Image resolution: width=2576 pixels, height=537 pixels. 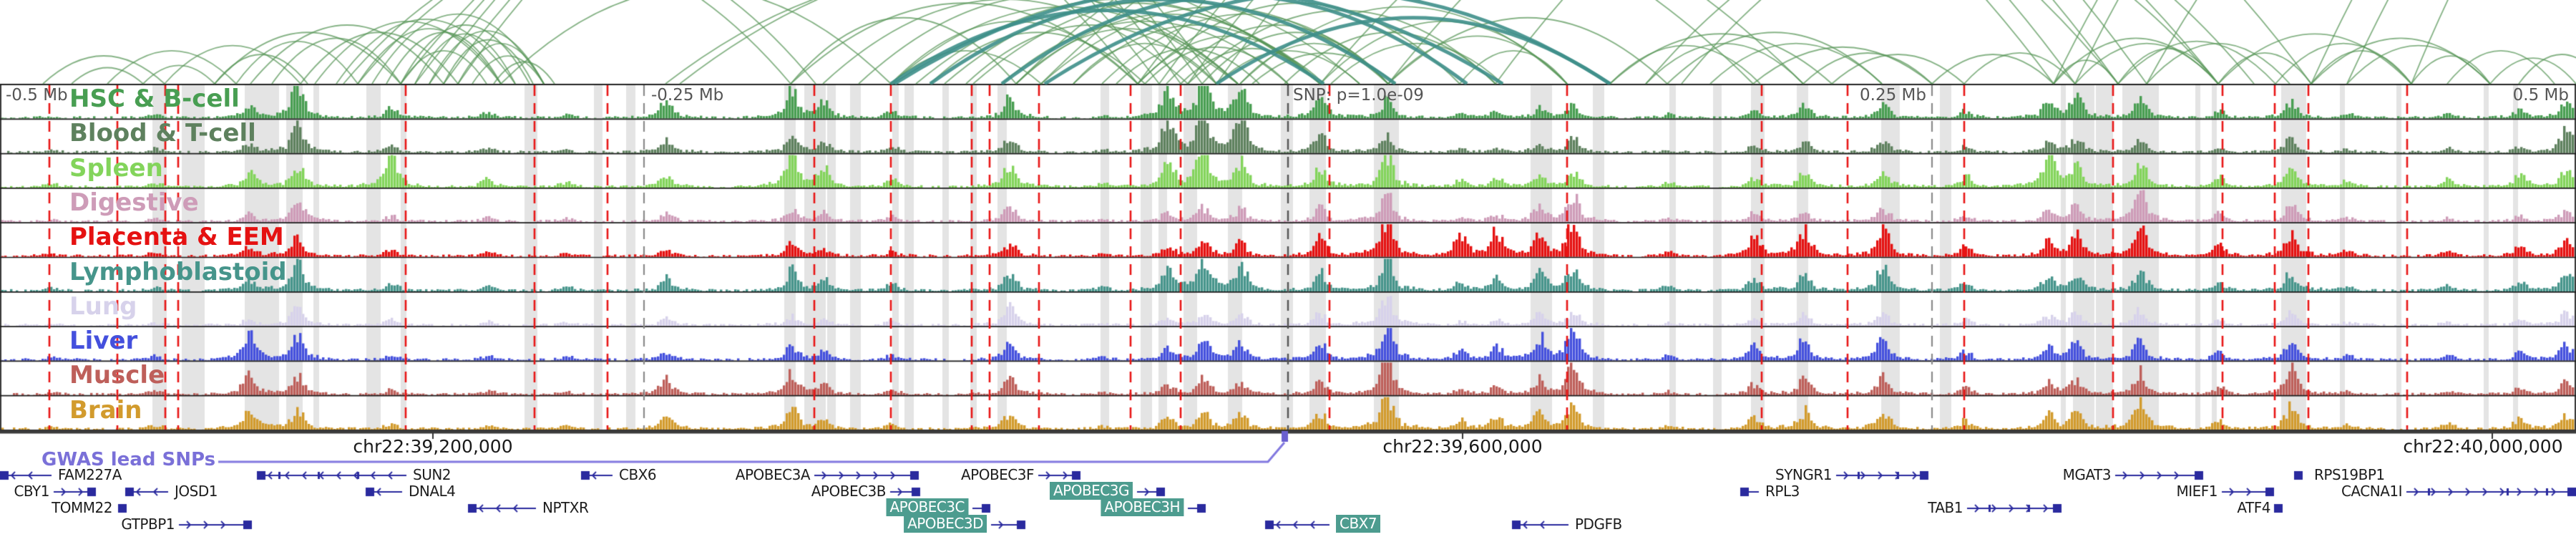 What do you see at coordinates (1945, 507) in the screenshot?
I see `gene-label-tab1: TAB1` at bounding box center [1945, 507].